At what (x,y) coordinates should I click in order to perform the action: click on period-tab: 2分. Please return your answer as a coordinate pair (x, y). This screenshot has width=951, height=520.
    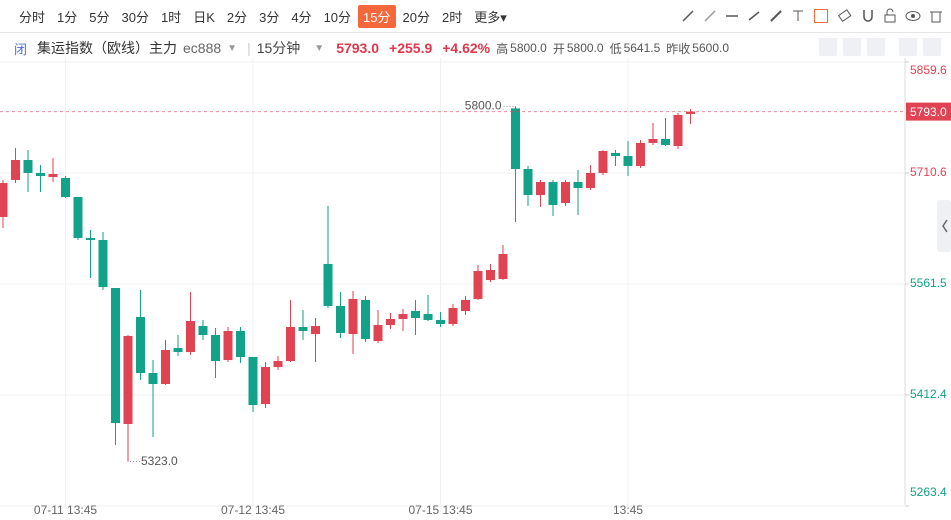
    Looking at the image, I should click on (237, 17).